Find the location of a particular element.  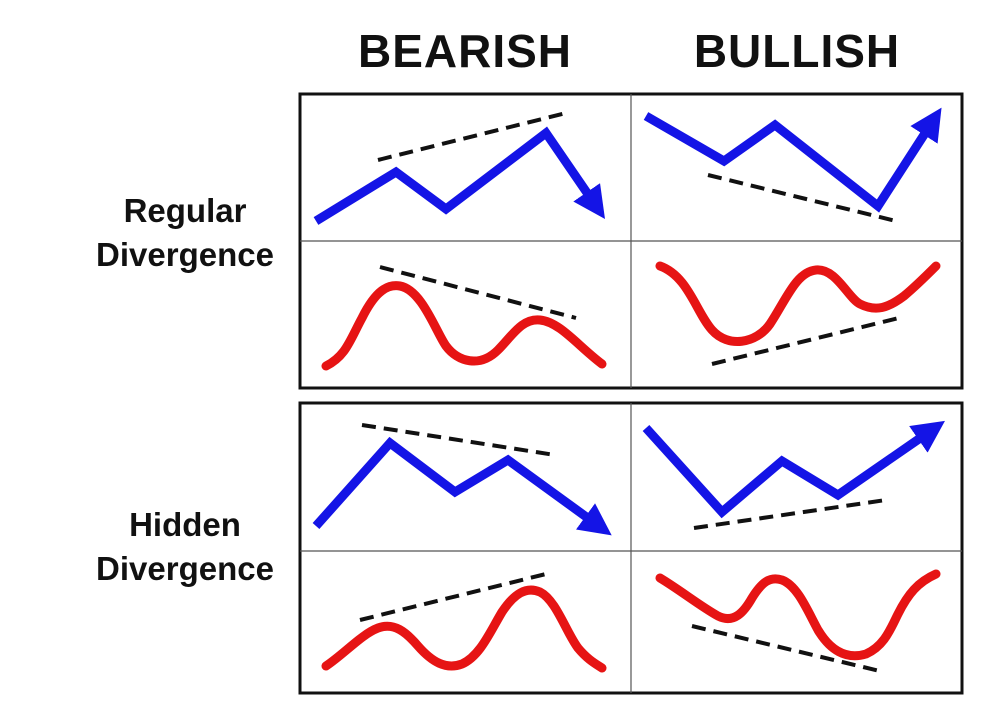

regular-bullish-indicator-cell is located at coordinates (798, 313).